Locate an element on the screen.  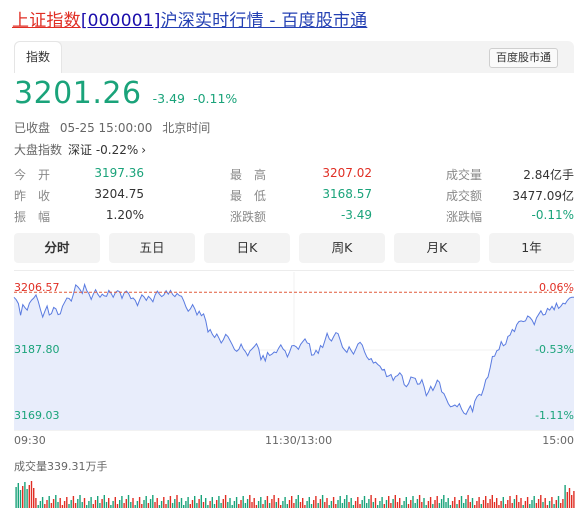
chevron-right-icon: › is located at coordinates (144, 150).